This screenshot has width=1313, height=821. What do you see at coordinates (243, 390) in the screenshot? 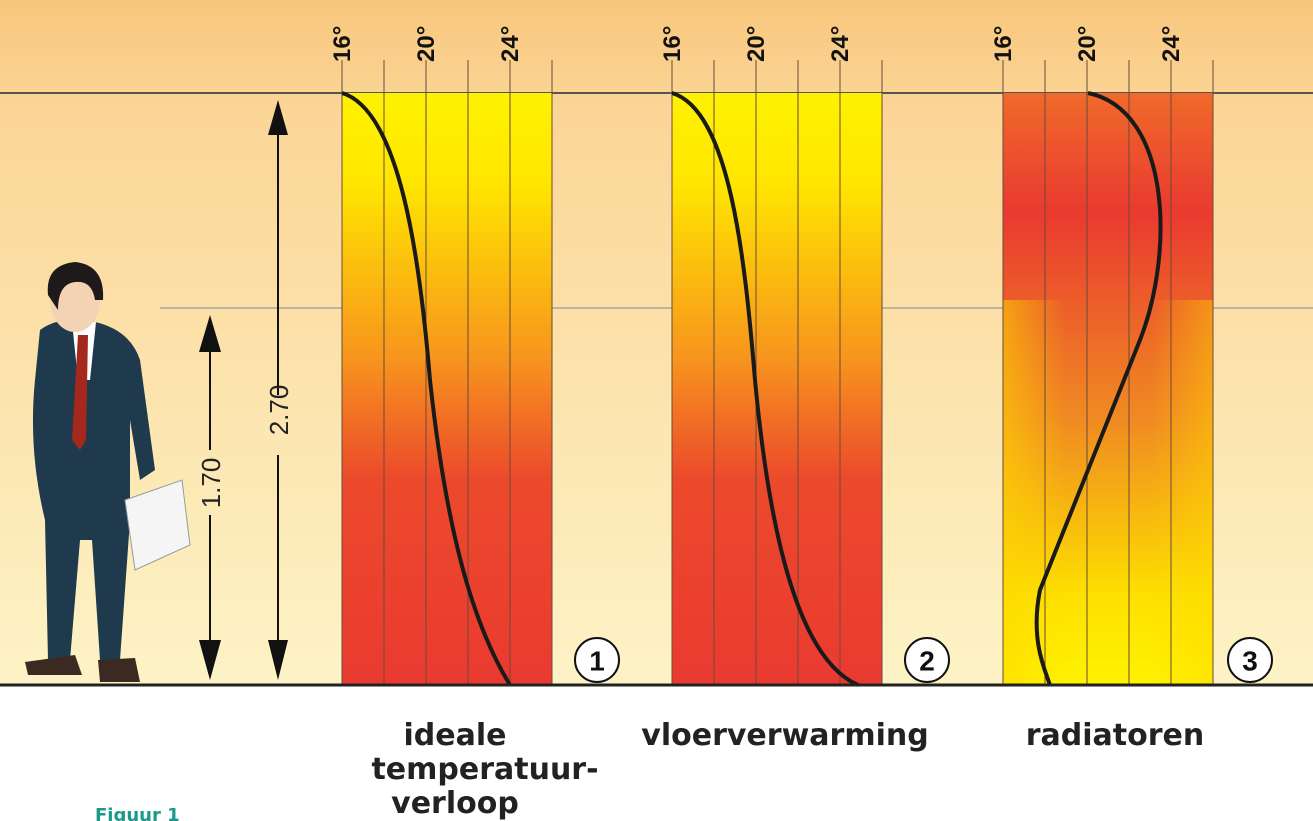
I see `dimension-arrows` at bounding box center [243, 390].